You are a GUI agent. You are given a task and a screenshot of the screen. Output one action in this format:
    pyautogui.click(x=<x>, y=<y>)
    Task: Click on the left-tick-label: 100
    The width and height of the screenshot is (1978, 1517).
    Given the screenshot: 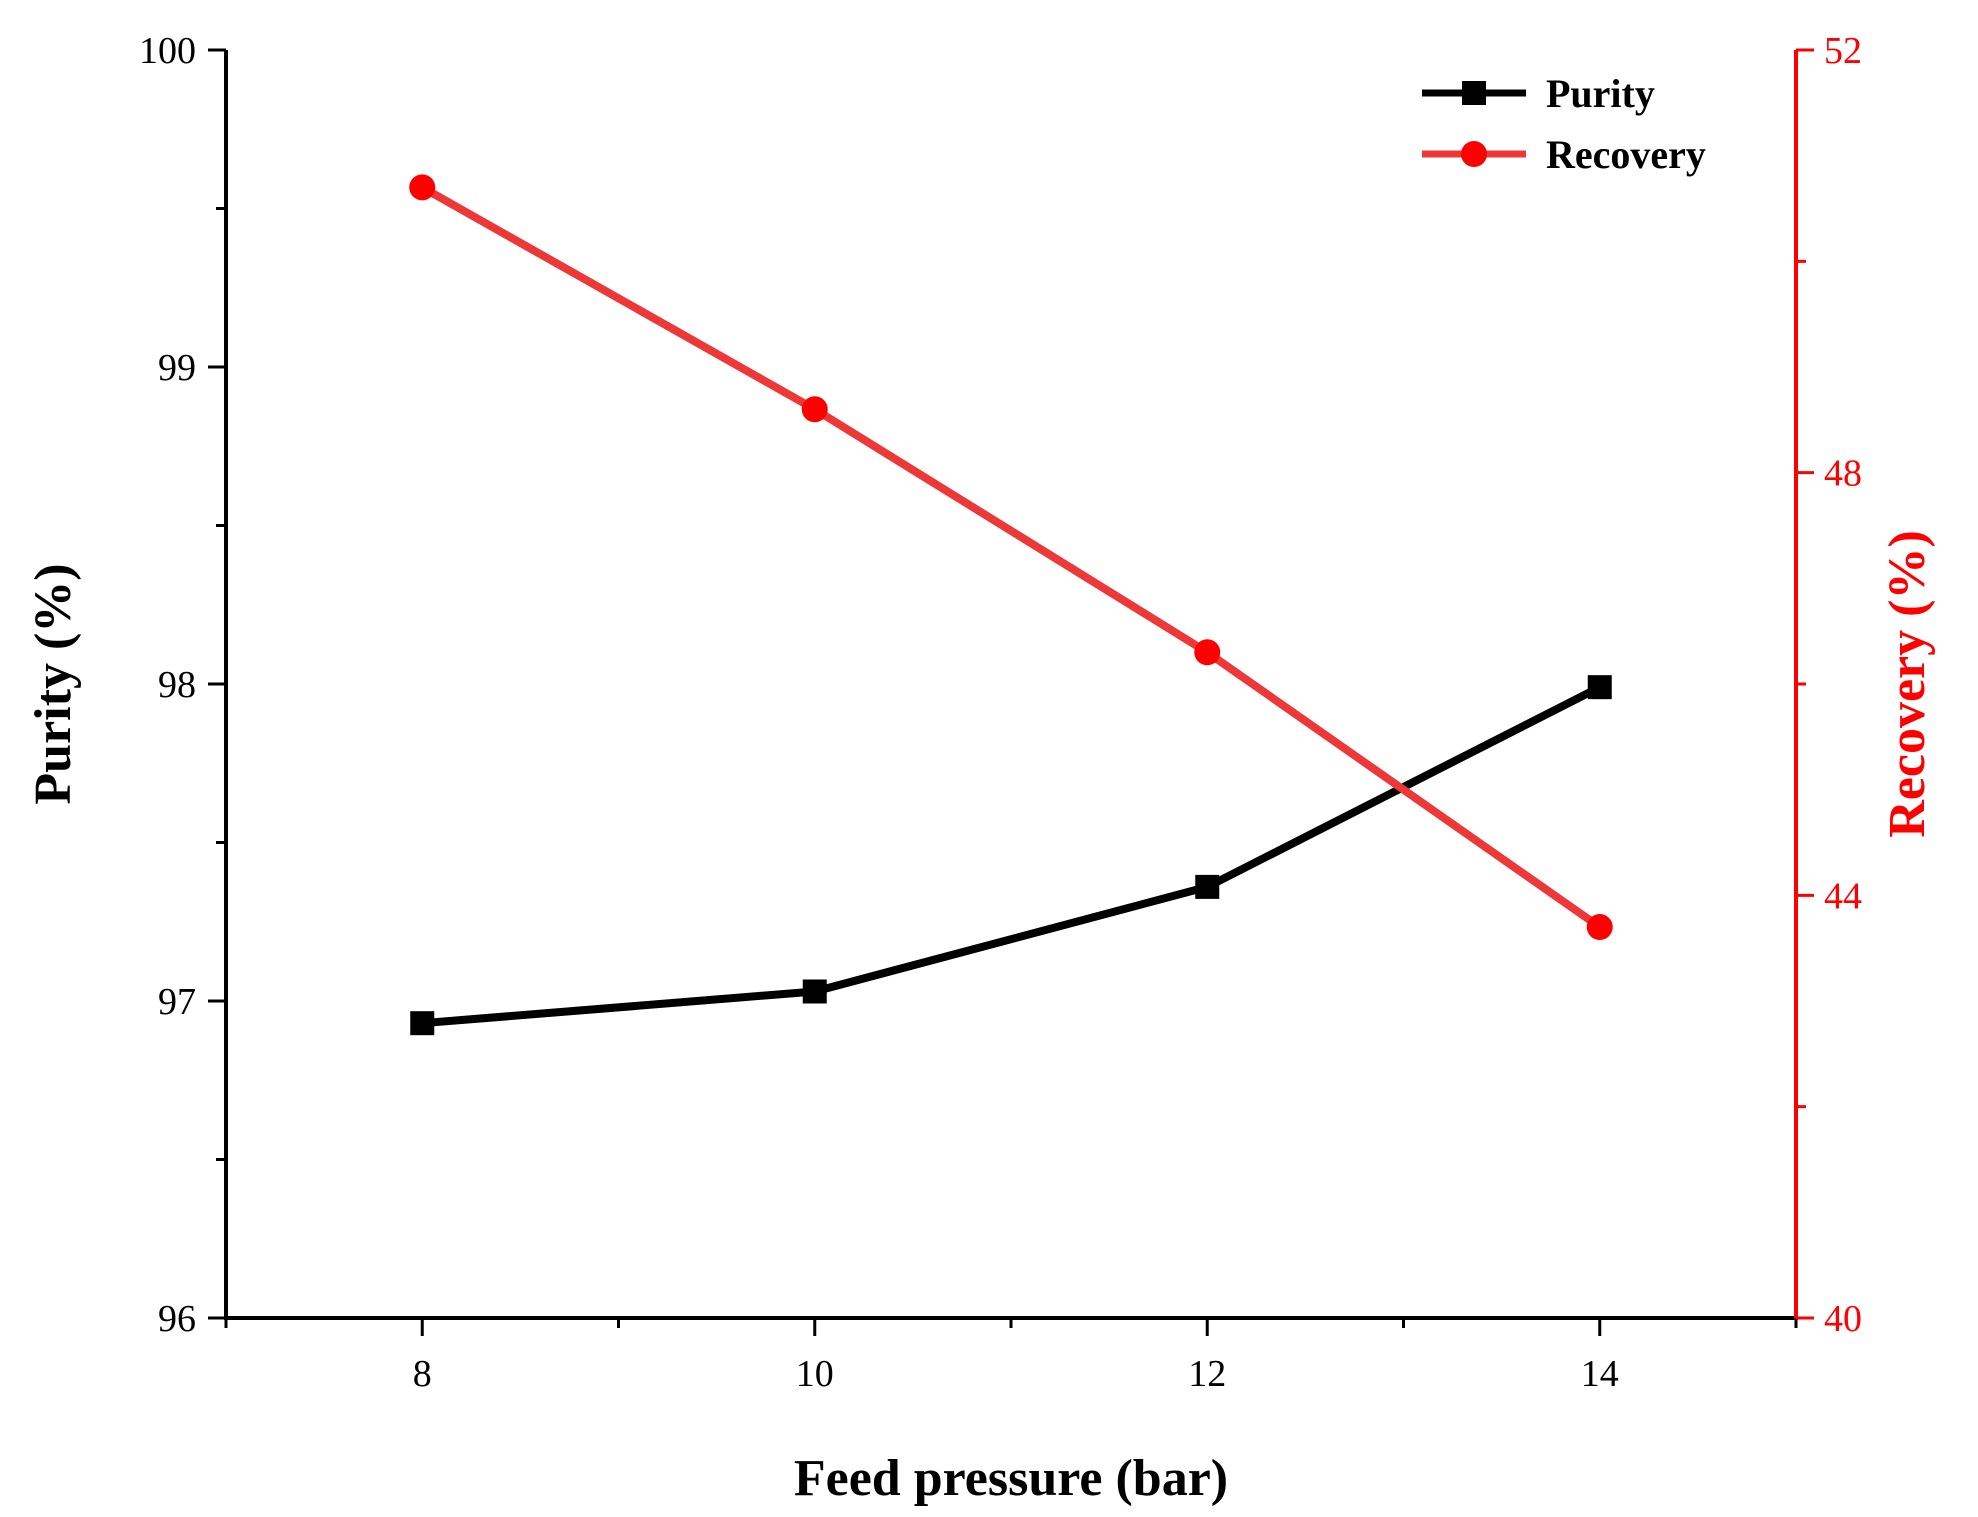 What is the action you would take?
    pyautogui.click(x=167, y=51)
    